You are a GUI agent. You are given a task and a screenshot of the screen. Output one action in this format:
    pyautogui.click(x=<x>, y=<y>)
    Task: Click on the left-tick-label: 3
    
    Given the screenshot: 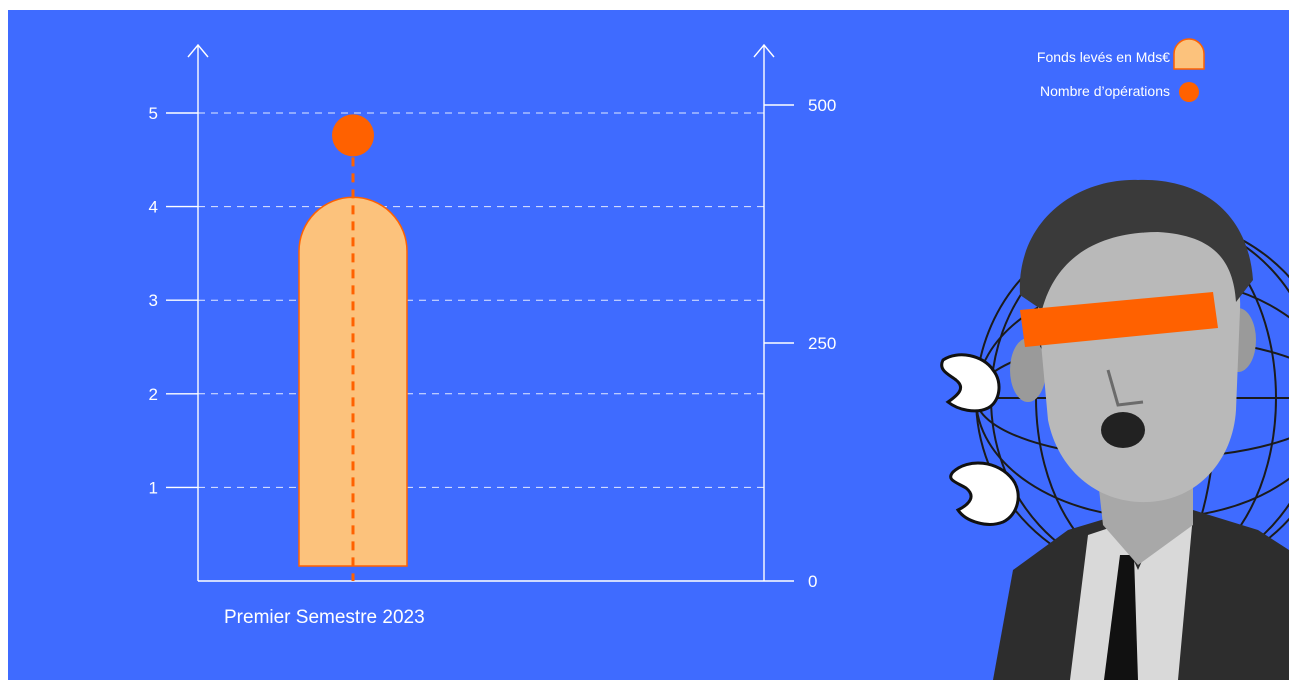 What is the action you would take?
    pyautogui.click(x=153, y=300)
    